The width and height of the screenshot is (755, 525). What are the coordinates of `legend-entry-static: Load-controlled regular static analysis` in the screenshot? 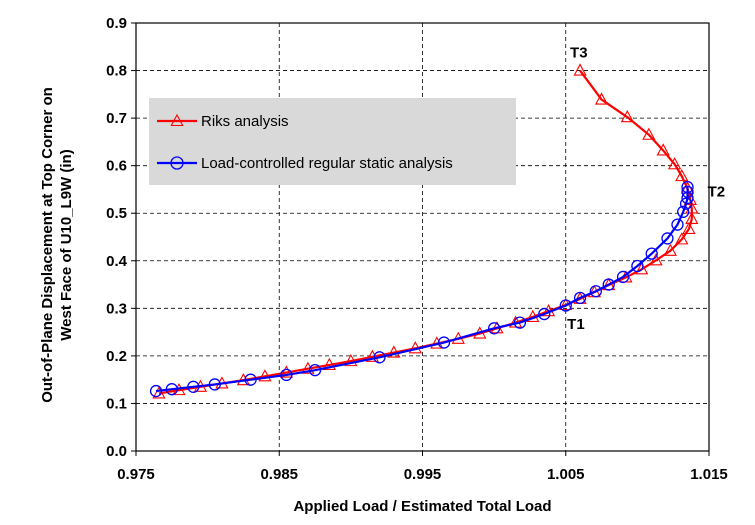 It's located at (305, 163).